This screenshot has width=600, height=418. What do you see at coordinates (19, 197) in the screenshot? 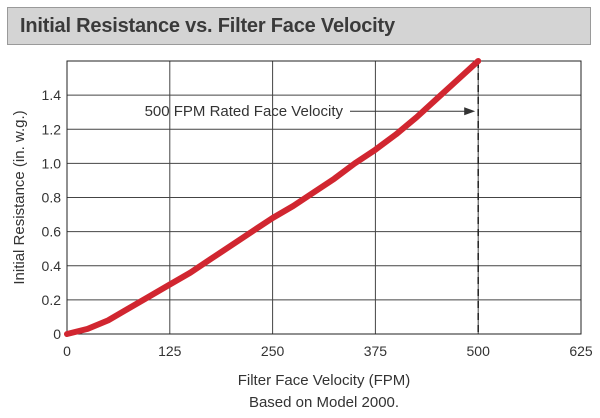
I see `y-axis-label: Initial Resistance (in. w.g.)` at bounding box center [19, 197].